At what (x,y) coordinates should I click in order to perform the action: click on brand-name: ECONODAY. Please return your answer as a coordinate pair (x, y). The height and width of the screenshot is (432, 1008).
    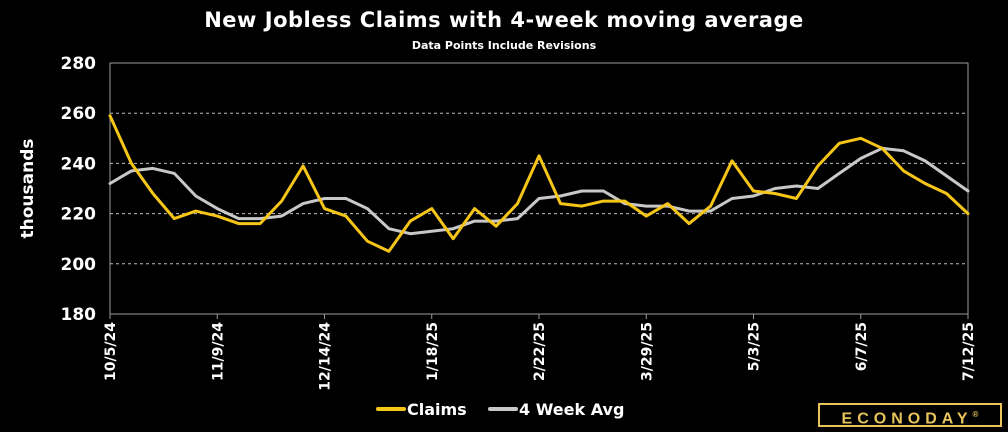
    Looking at the image, I should click on (907, 419).